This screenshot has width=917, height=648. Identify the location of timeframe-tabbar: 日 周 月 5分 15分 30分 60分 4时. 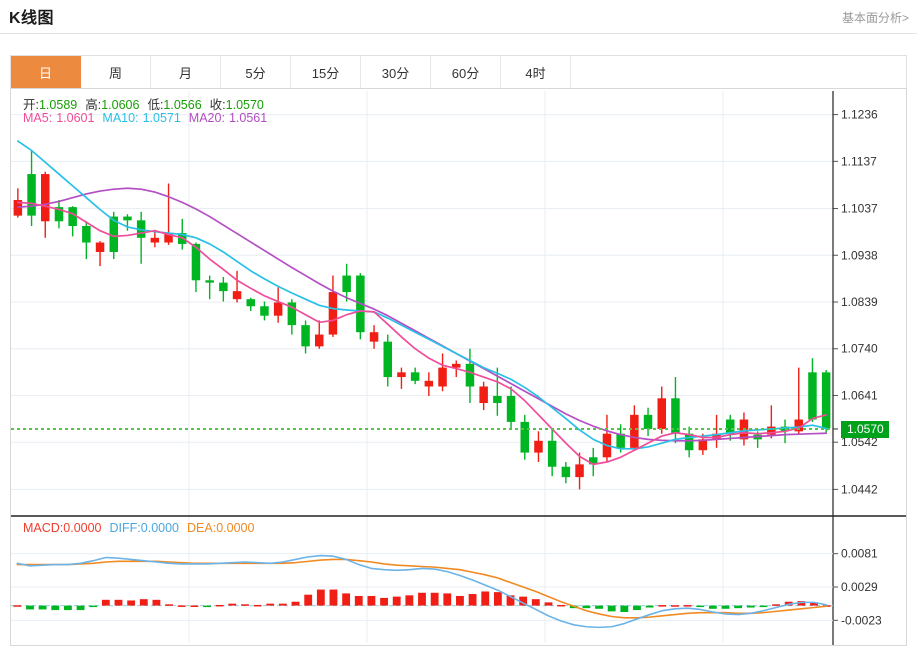
(458, 72).